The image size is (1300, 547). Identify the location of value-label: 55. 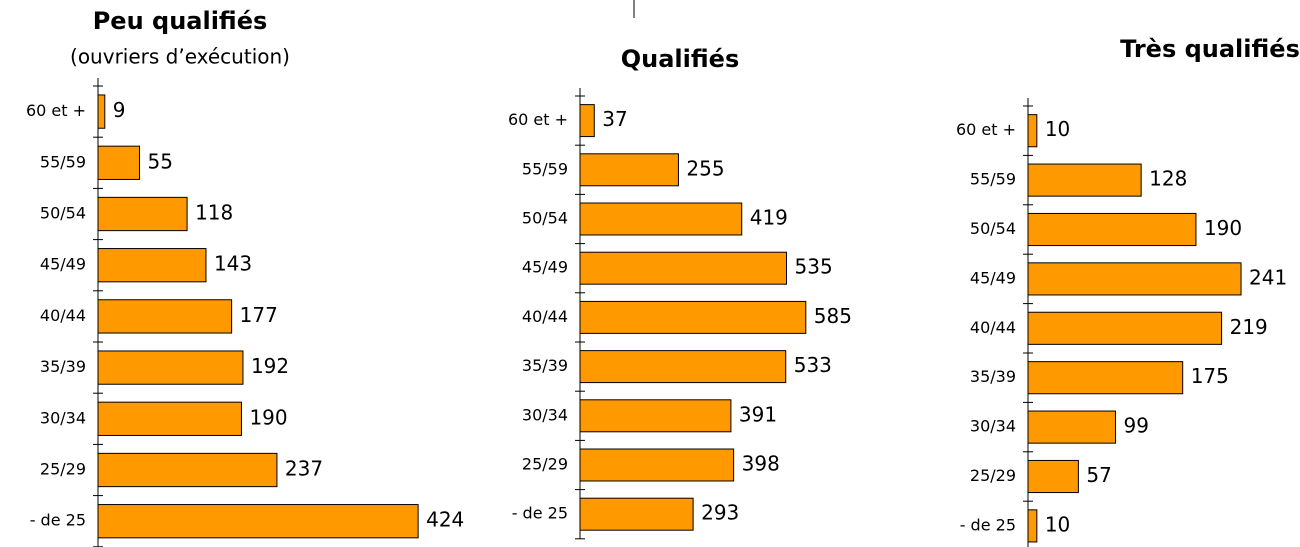
(160, 161).